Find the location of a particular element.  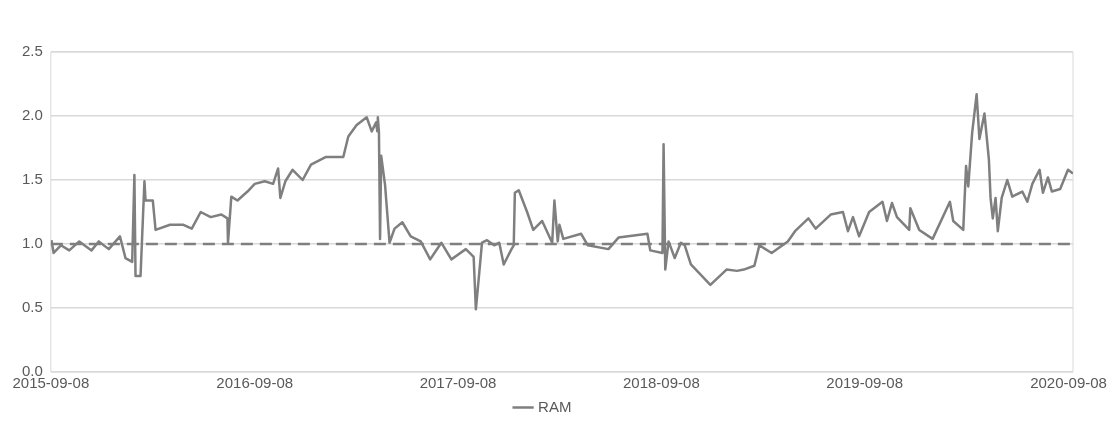

y-tick-label: 1.5 is located at coordinates (32, 179).